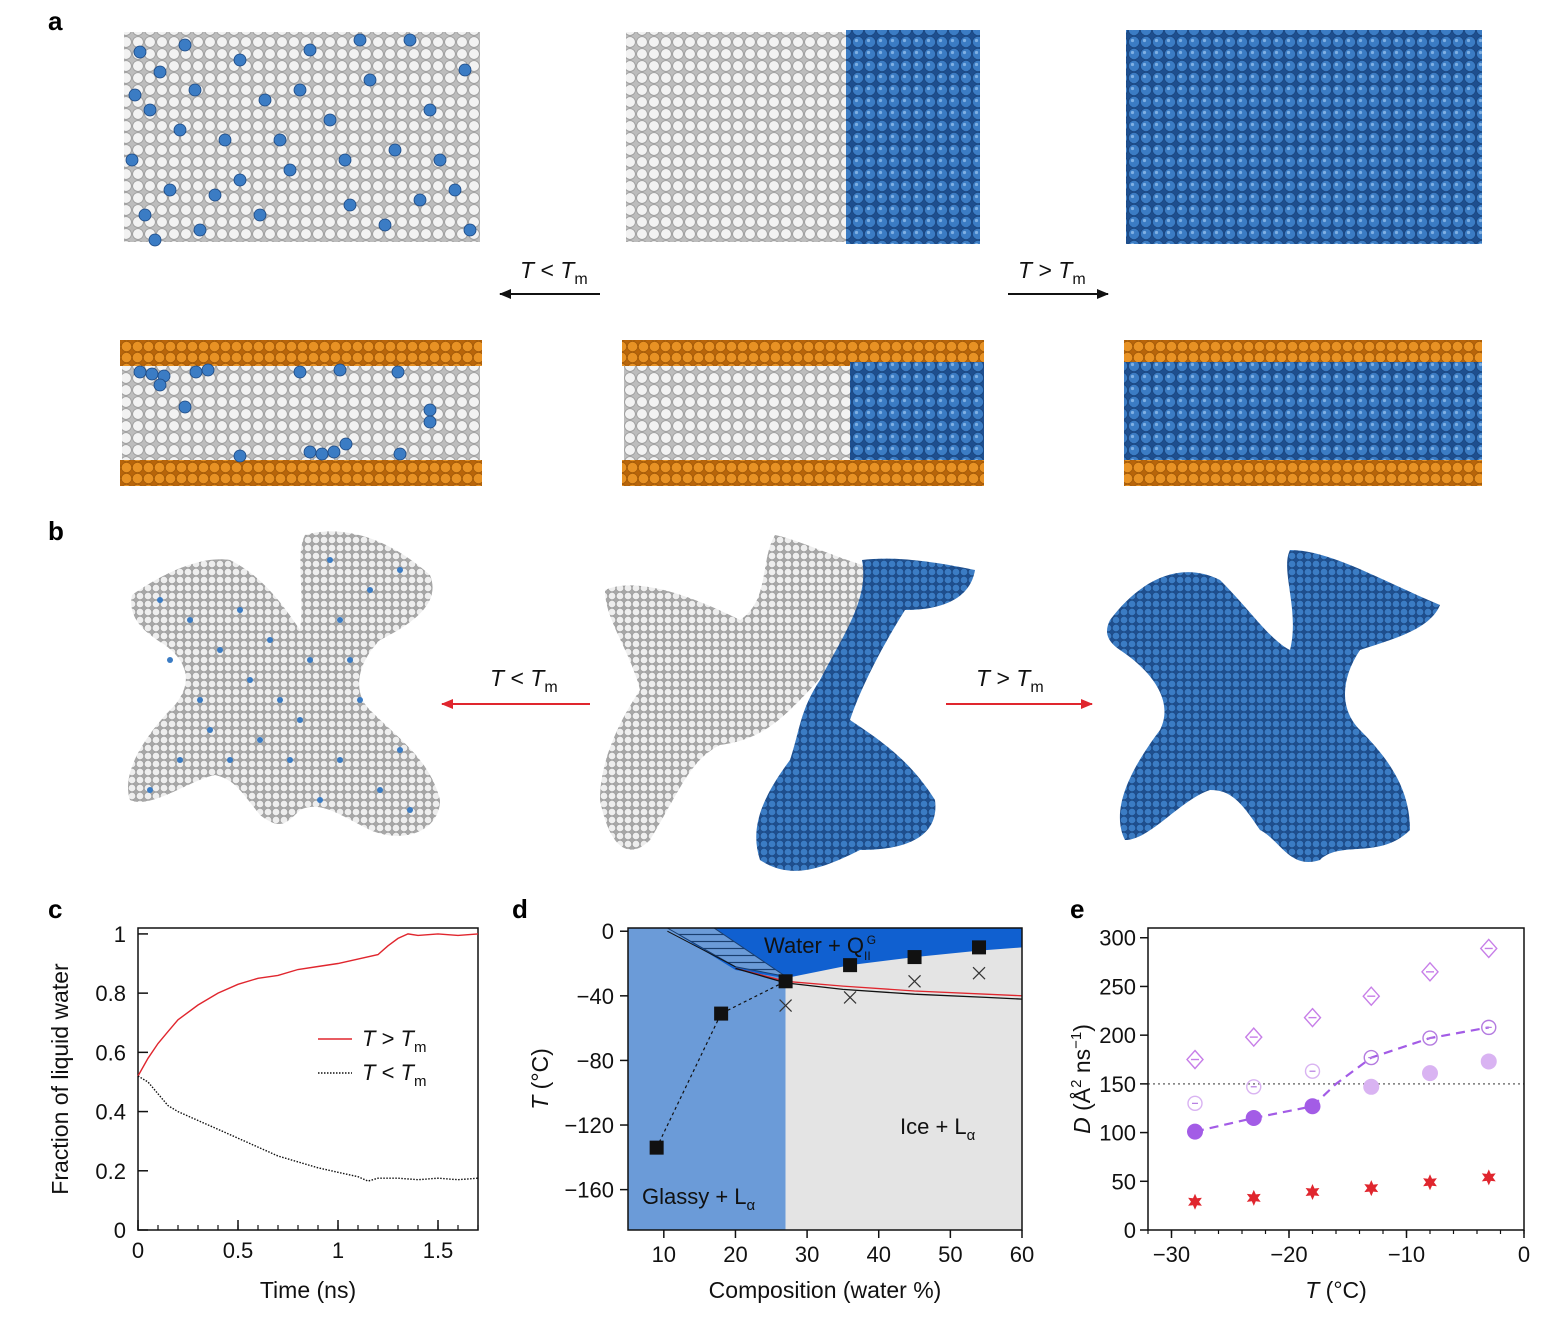 The height and width of the screenshot is (1330, 1556). I want to click on y-tick-label: 0.2, so click(110, 1171).